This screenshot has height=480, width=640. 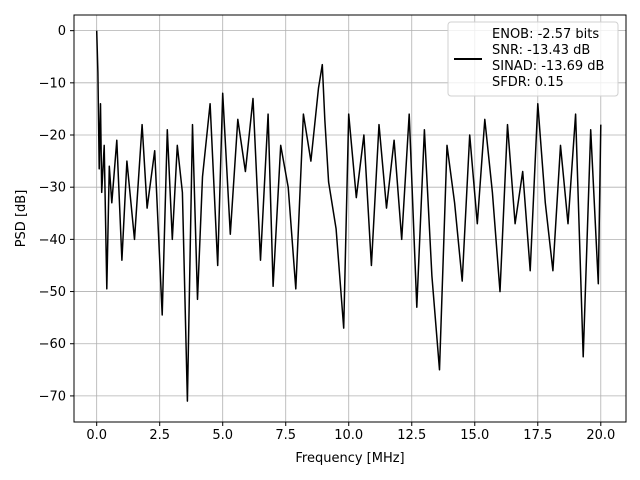 I want to click on x-tick-label: 10.0, so click(x=348, y=435).